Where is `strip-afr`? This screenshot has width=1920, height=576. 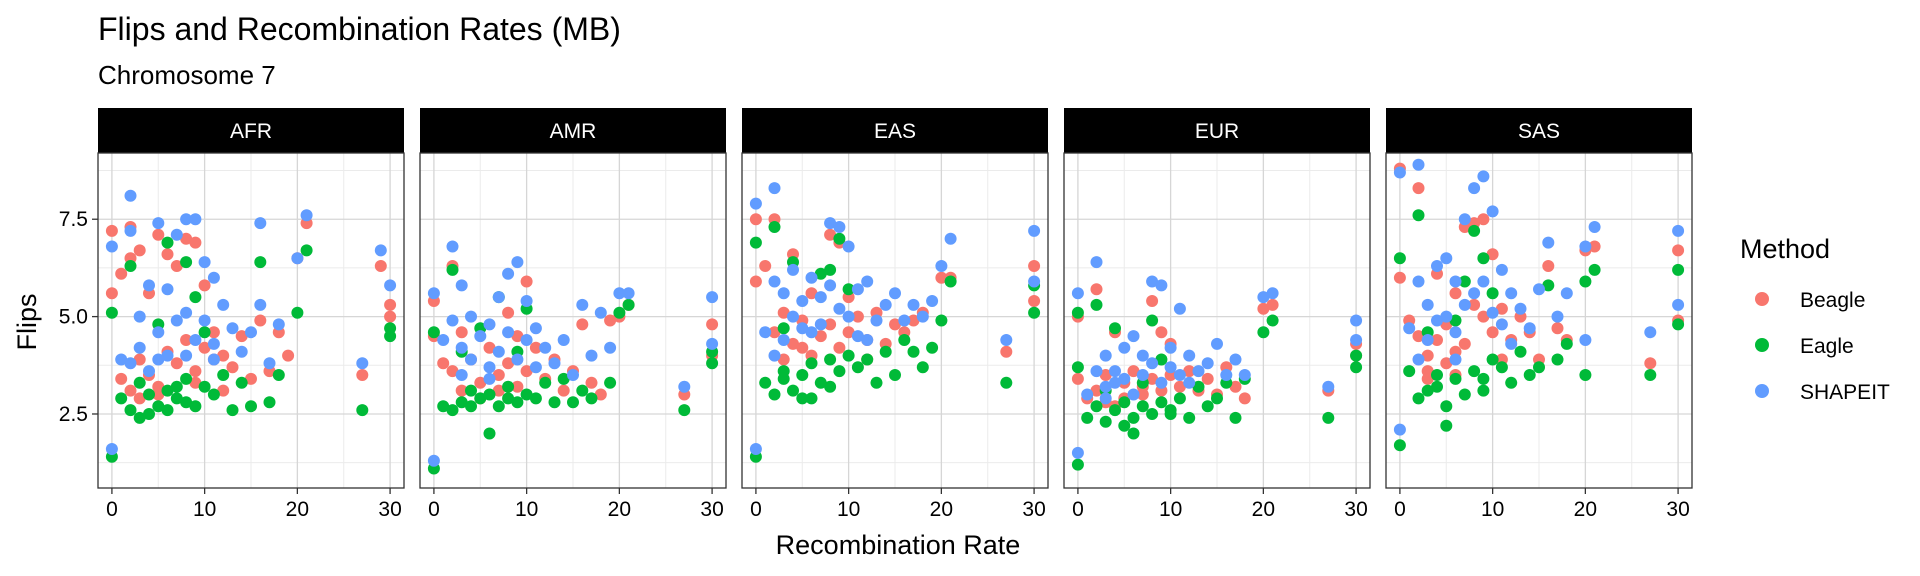
strip-afr is located at coordinates (251, 130).